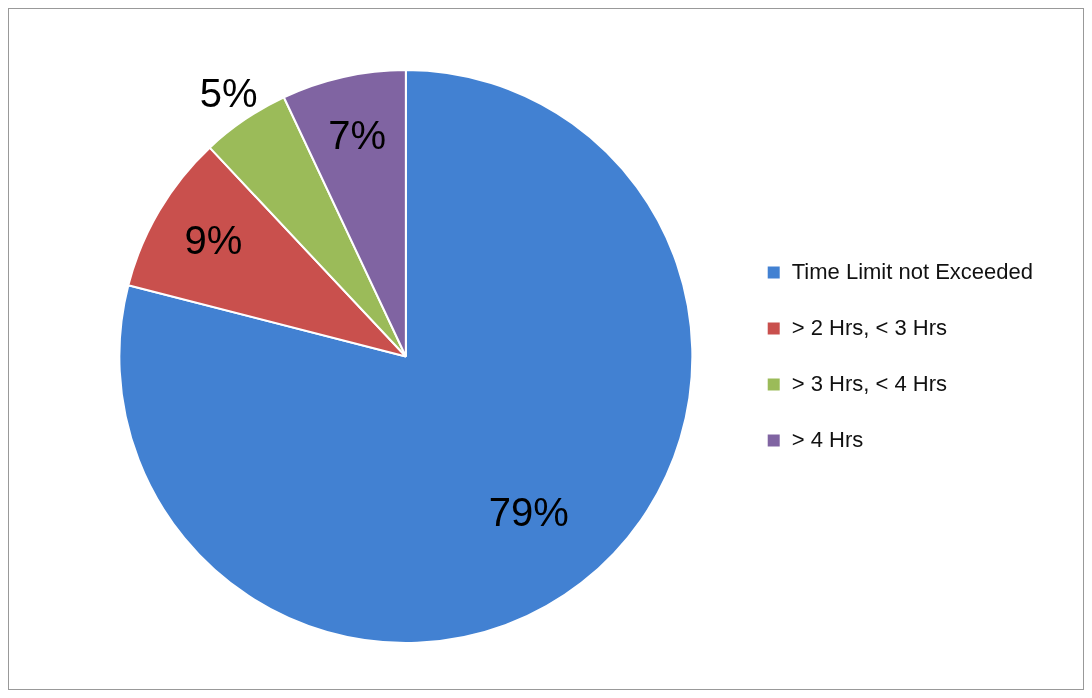  I want to click on legend-label: > 2 Hrs, < 3 Hrs, so click(869, 327).